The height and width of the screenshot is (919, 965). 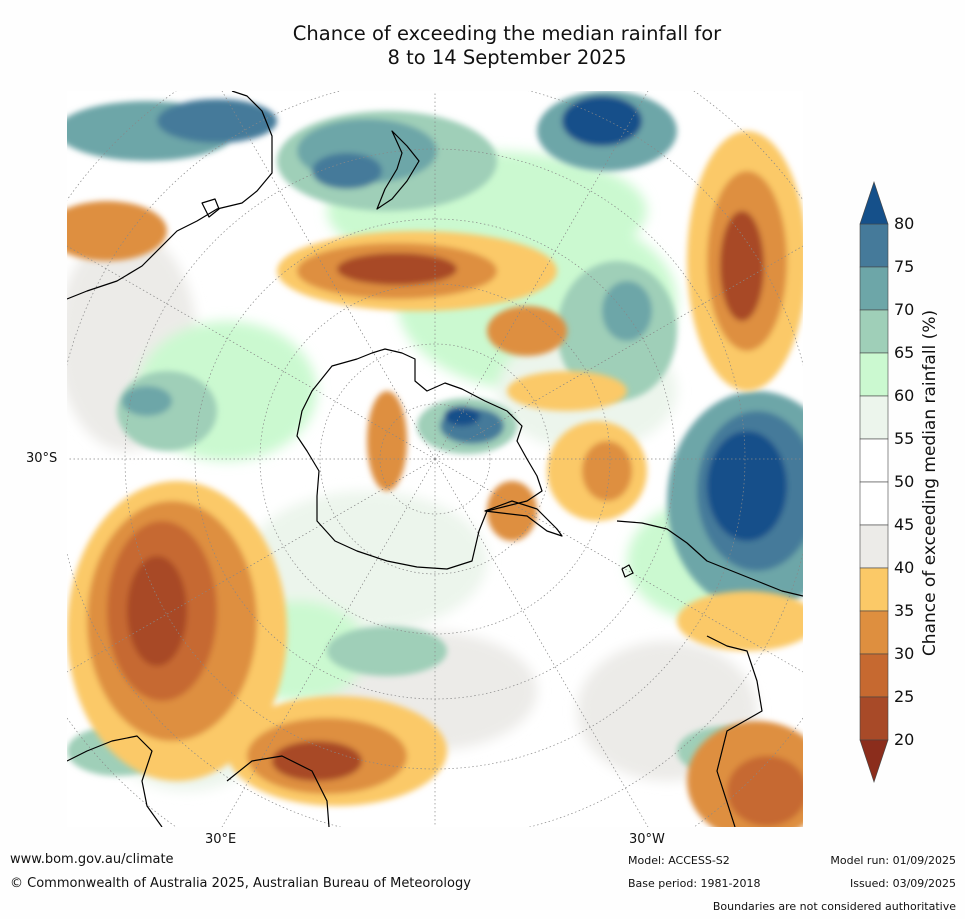 What do you see at coordinates (904, 610) in the screenshot?
I see `colorbar-tick-35: 35` at bounding box center [904, 610].